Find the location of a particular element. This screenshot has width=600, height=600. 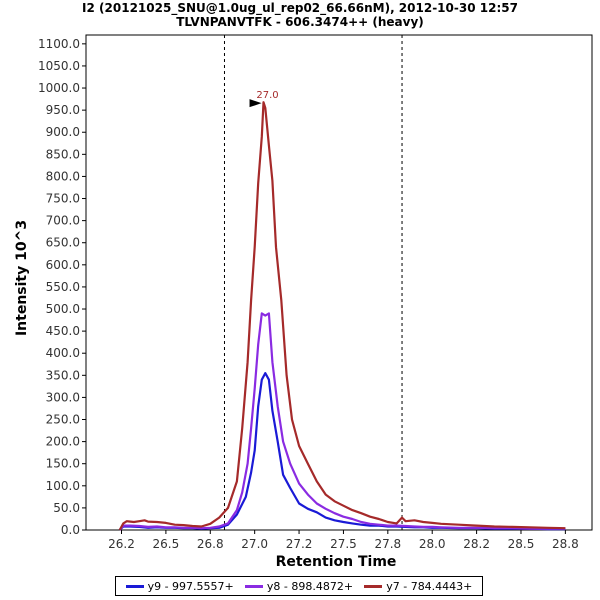

legend-swatch-y8 is located at coordinates (253, 586).